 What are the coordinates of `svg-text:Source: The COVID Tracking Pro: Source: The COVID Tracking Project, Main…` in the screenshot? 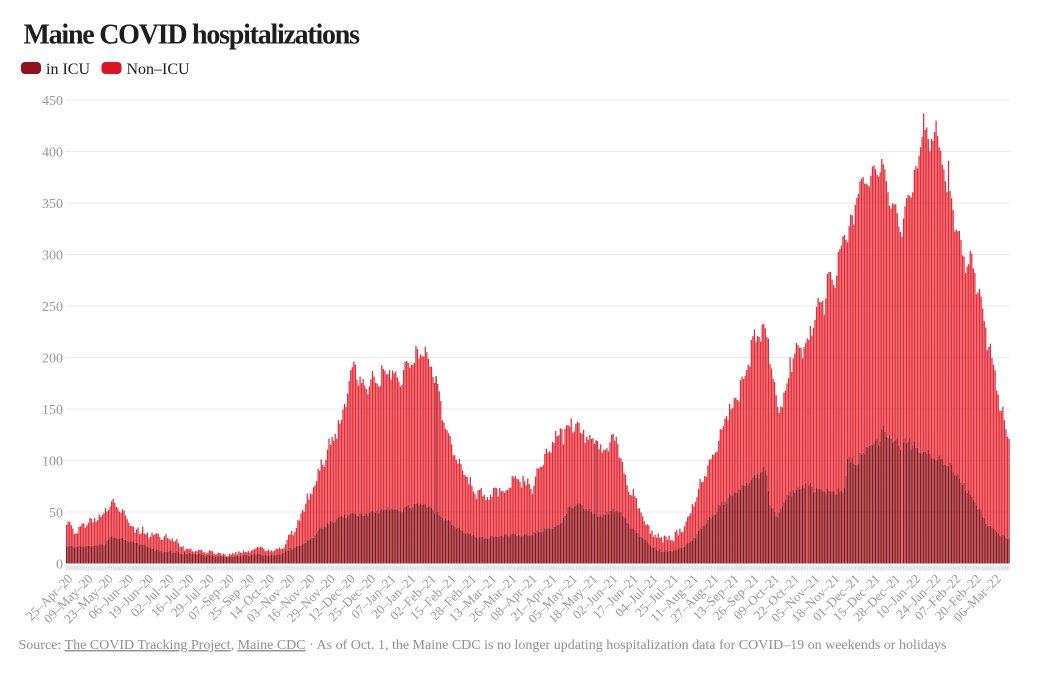 It's located at (483, 645).